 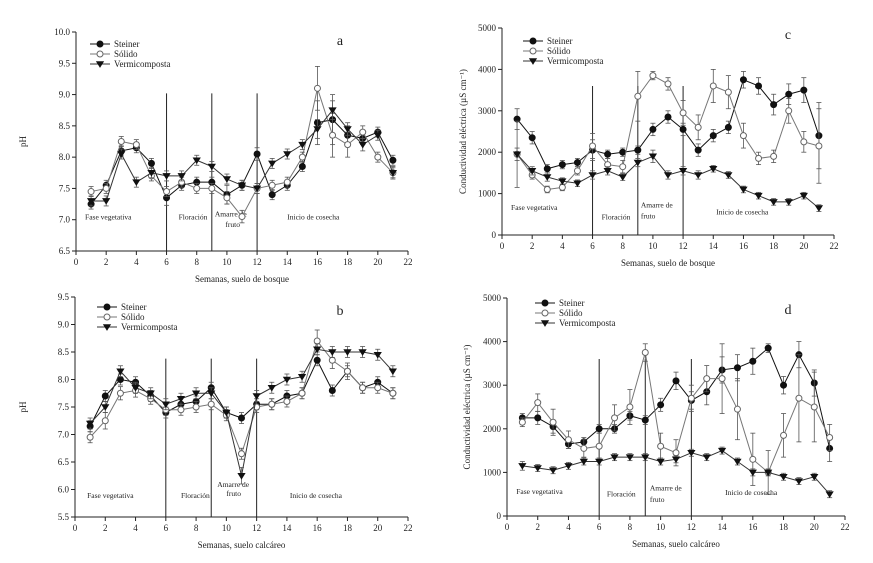 What do you see at coordinates (788, 35) in the screenshot?
I see `panel-letter: c` at bounding box center [788, 35].